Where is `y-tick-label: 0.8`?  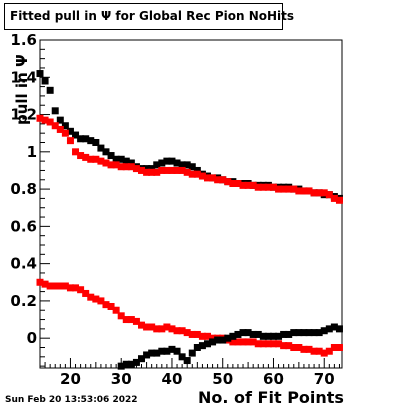 y-tick-label: 0.8 is located at coordinates (23, 189).